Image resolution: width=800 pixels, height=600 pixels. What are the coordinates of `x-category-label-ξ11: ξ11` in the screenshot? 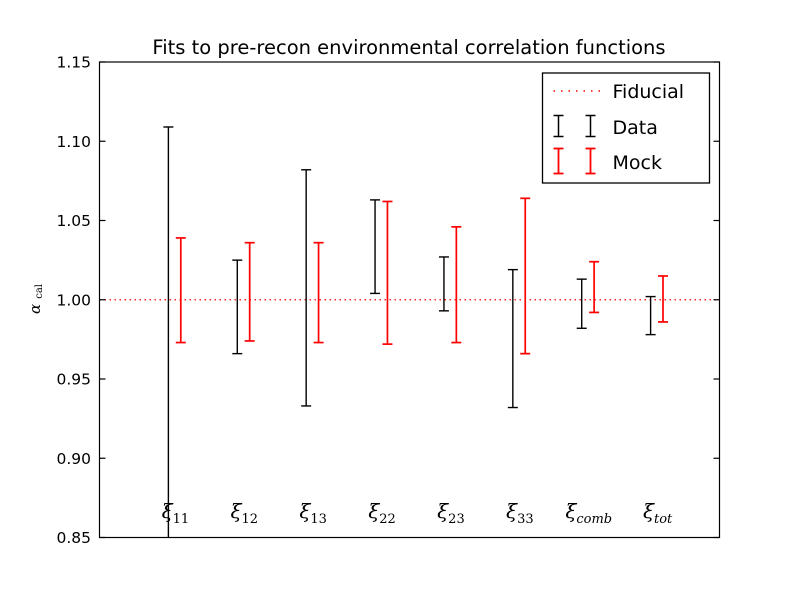 It's located at (176, 513).